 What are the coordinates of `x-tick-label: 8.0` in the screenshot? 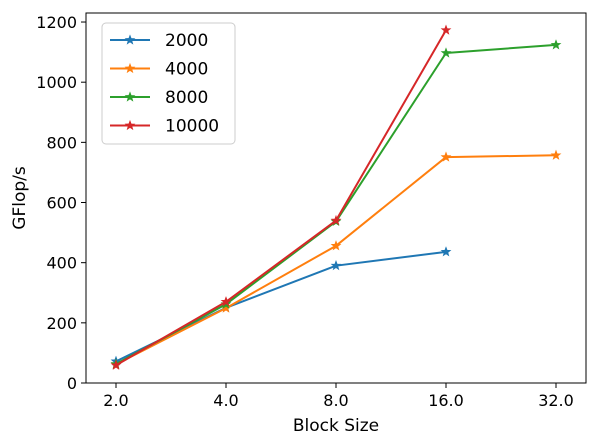 It's located at (335, 400).